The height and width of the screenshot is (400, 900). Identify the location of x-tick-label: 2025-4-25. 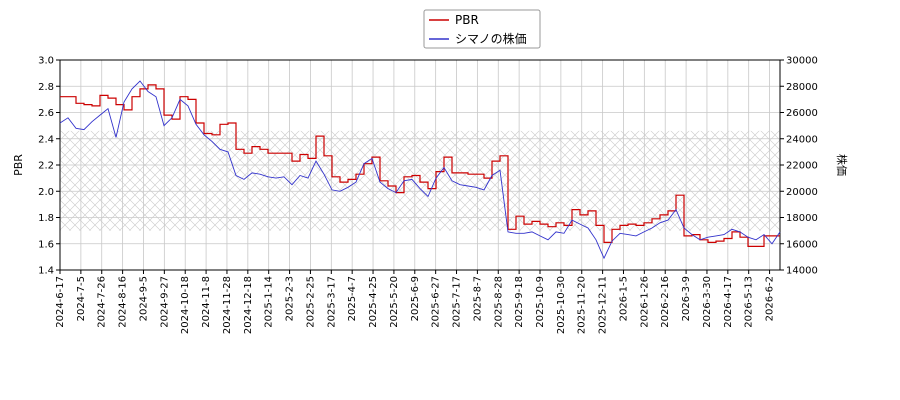
(373, 302).